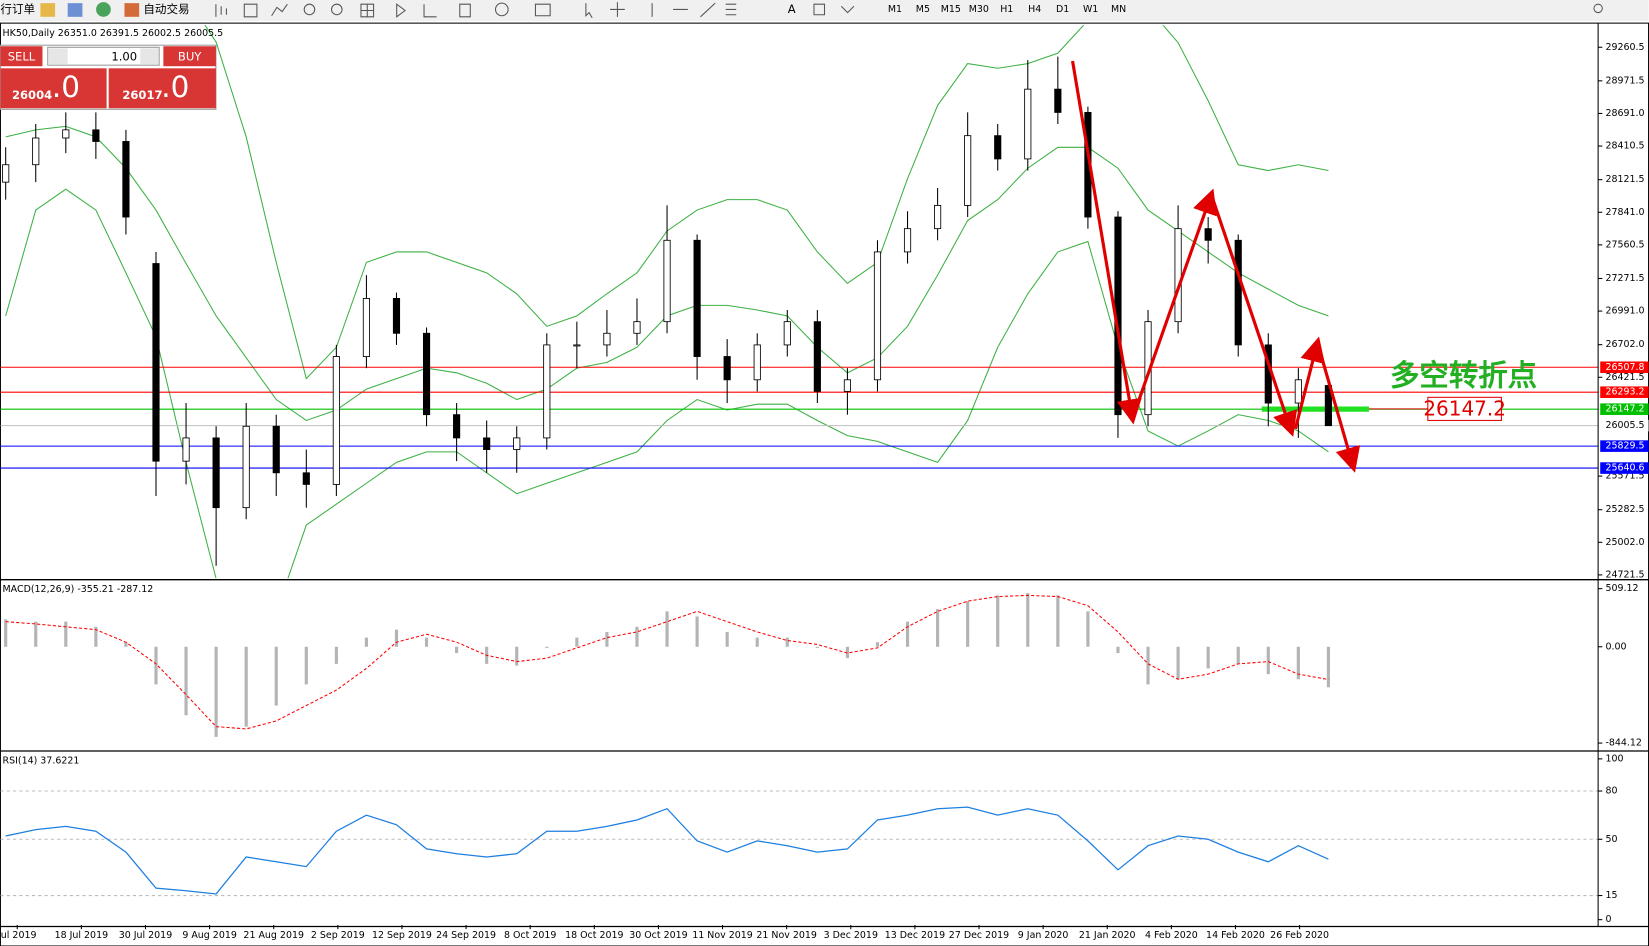 The image size is (1649, 946). Describe the element at coordinates (1624, 468) in the screenshot. I see `price-label: 25640.6` at that location.